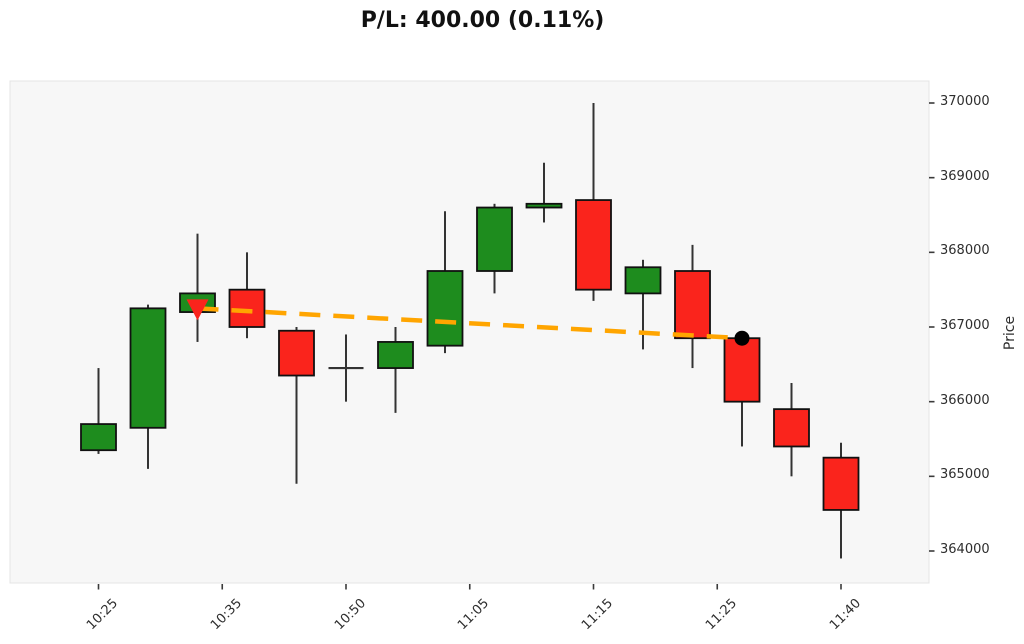 The image size is (1024, 644). What do you see at coordinates (470, 323) in the screenshot?
I see `trade-line` at bounding box center [470, 323].